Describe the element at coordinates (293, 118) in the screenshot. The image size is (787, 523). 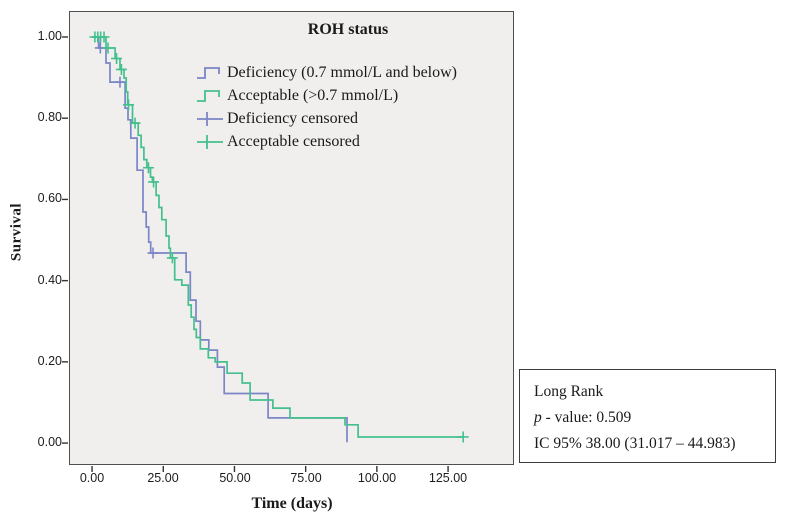
I see `legend-item-label: Deficiency censored` at that location.